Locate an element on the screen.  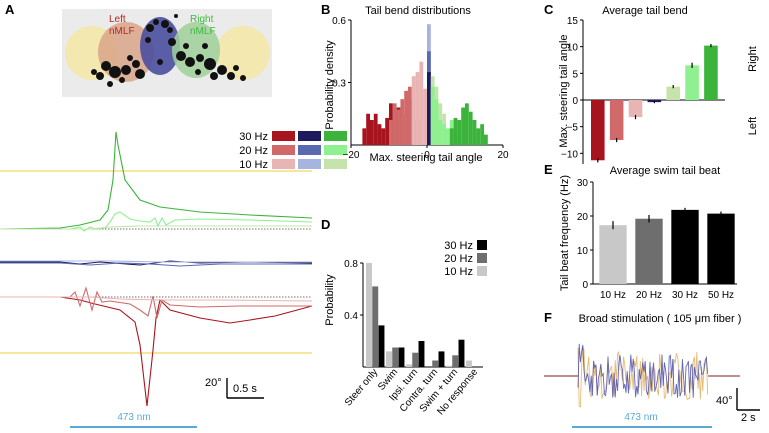
green-trace-30hz is located at coordinates (156, 180).